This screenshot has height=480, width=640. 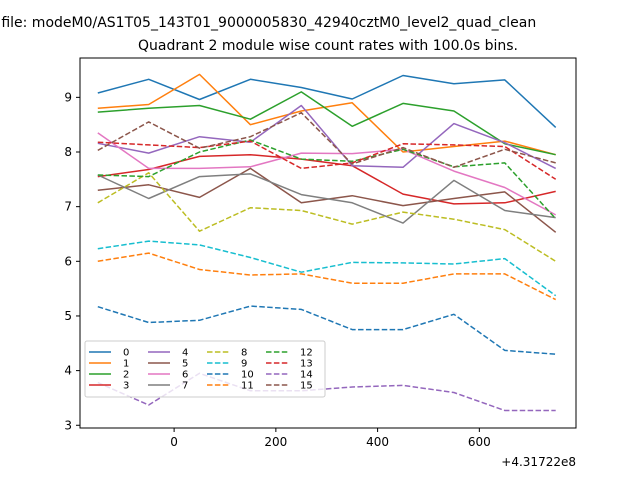 What do you see at coordinates (275, 442) in the screenshot?
I see `x-tick-label: 200` at bounding box center [275, 442].